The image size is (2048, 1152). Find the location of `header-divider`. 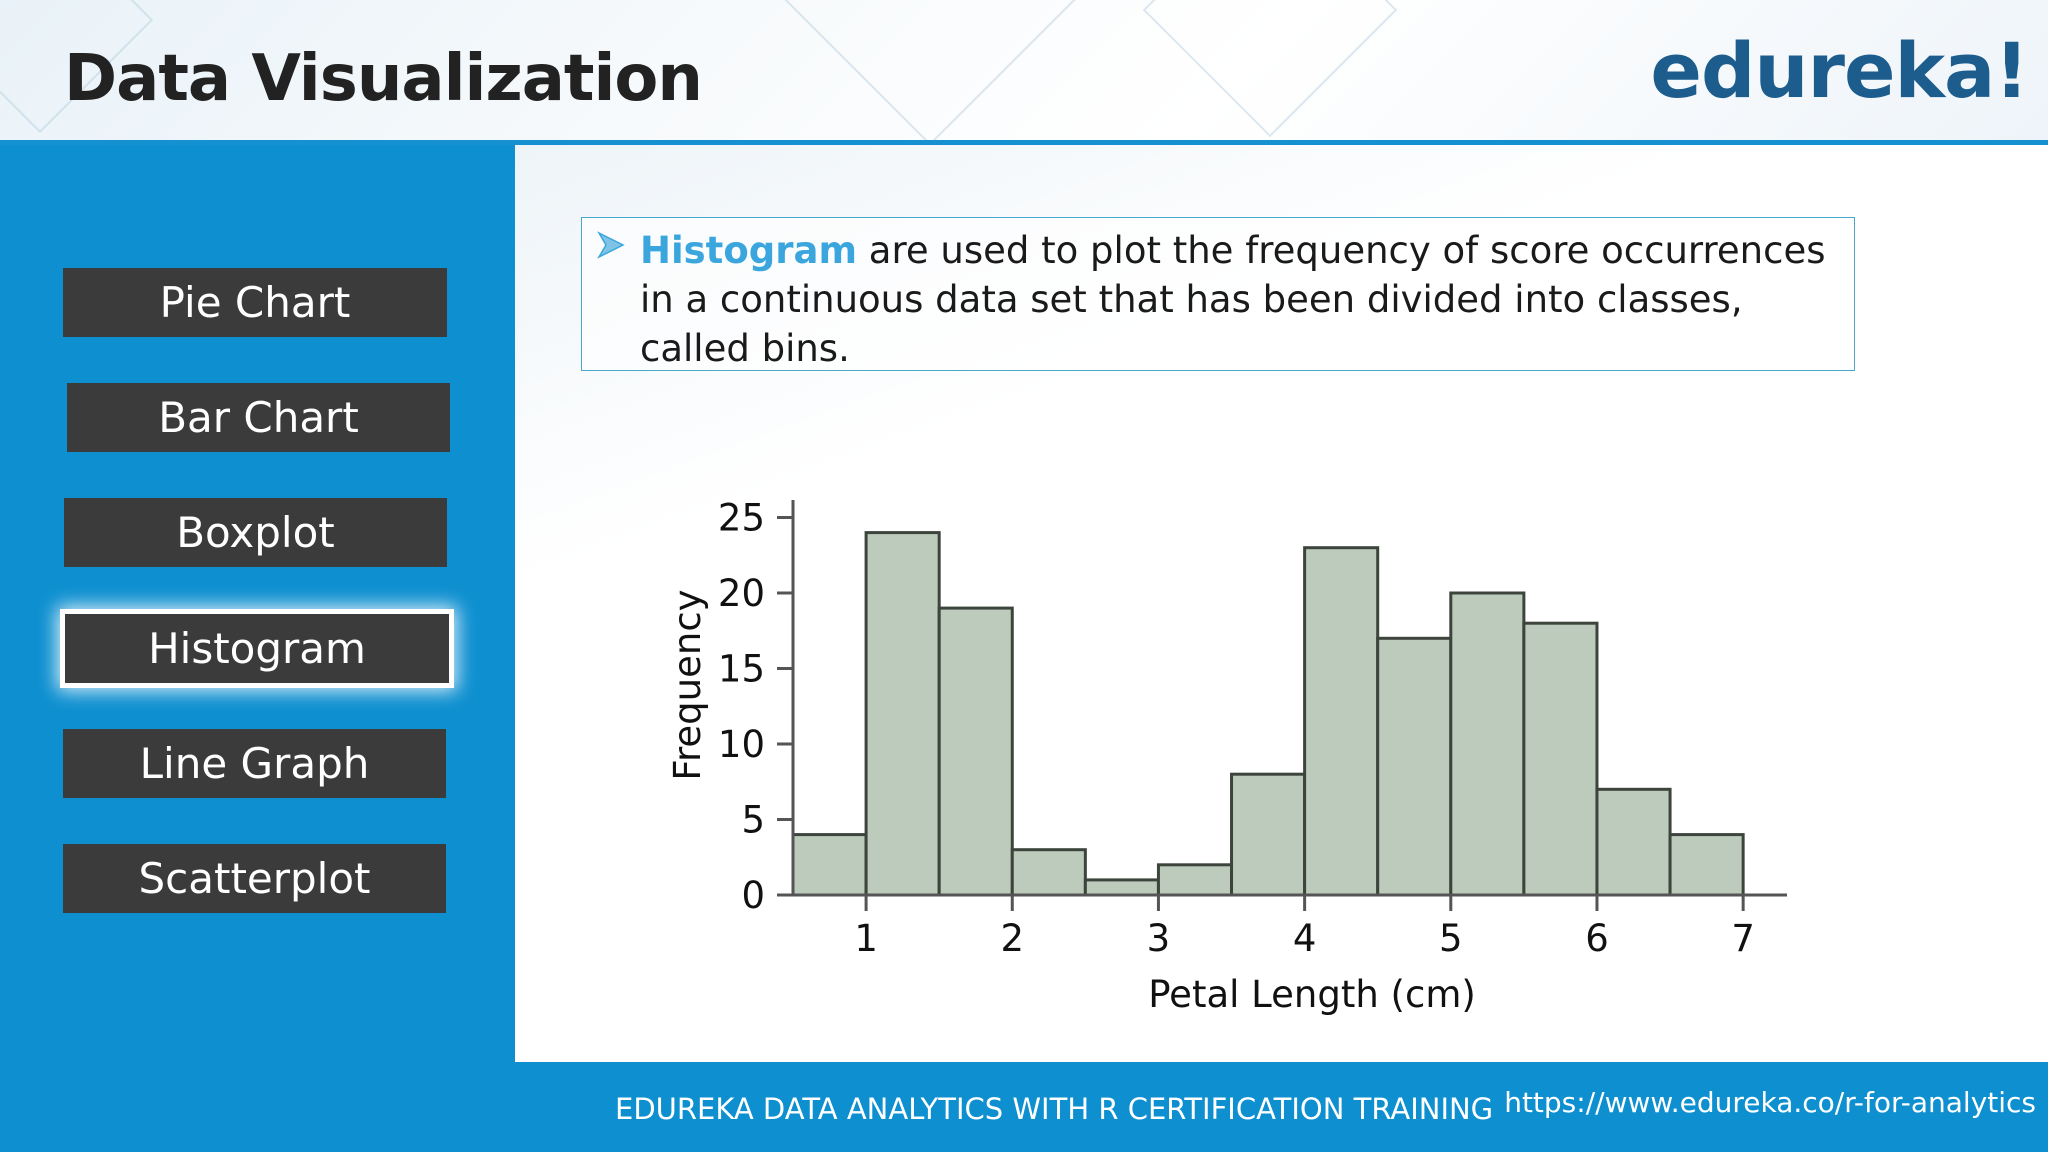

header-divider is located at coordinates (1024, 142).